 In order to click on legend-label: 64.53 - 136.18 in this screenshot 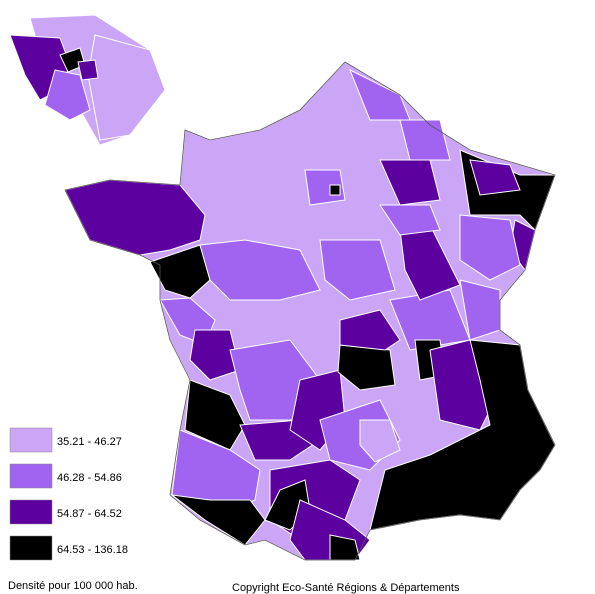, I will do `click(92, 550)`.